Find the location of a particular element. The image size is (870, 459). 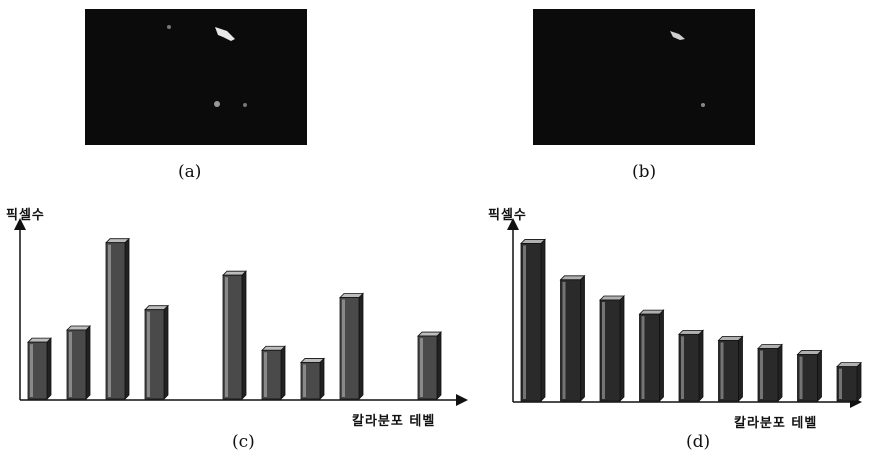

photo-b-image is located at coordinates (687, 69).